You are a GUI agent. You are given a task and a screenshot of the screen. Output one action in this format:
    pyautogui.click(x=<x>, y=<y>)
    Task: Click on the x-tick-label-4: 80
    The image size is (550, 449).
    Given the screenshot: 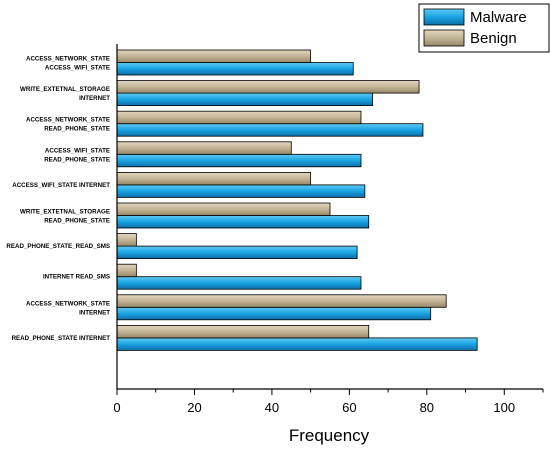 What is the action you would take?
    pyautogui.click(x=427, y=407)
    